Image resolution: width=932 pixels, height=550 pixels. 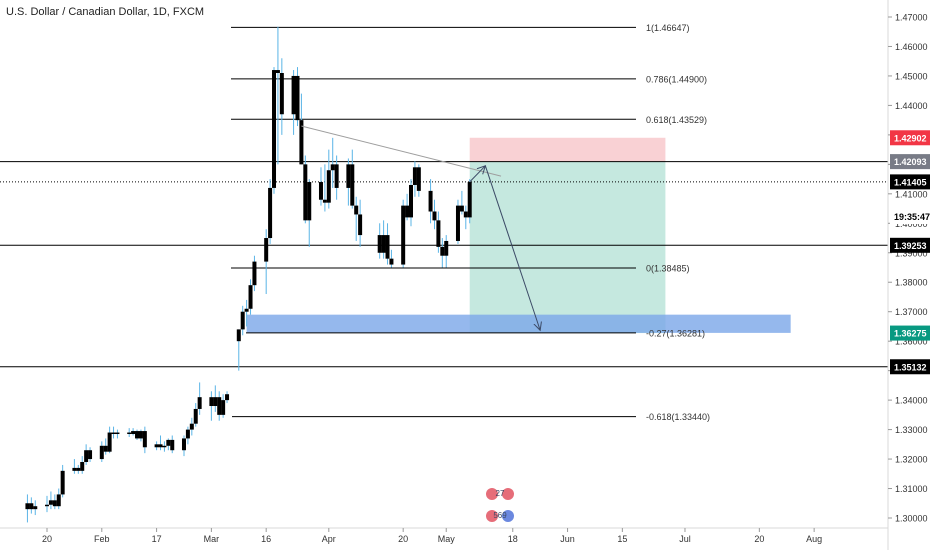 What do you see at coordinates (911, 401) in the screenshot?
I see `price-tick-label-4: 1.34000` at bounding box center [911, 401].